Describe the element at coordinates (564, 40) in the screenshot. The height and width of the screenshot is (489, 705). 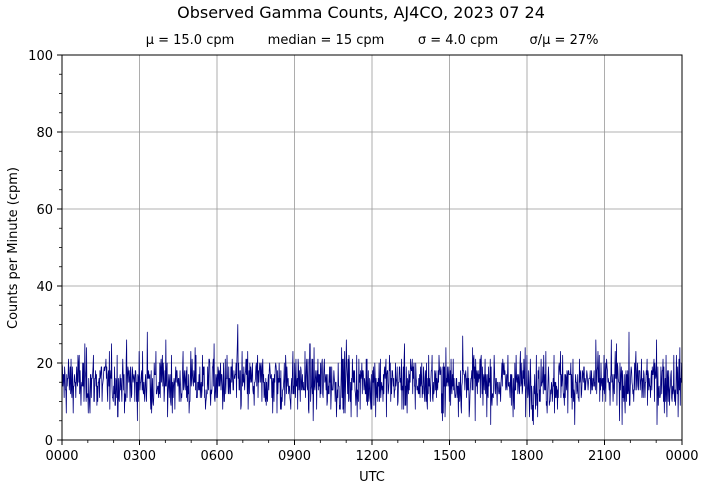
I see `subtitle-cv: σ/μ = 27%` at that location.